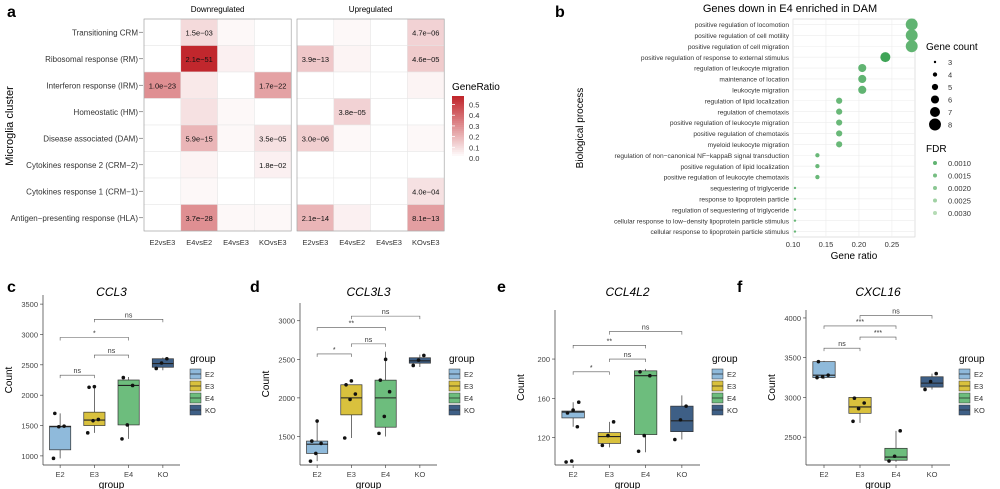 This screenshot has width=1000, height=489. What do you see at coordinates (950, 62) in the screenshot?
I see `size-legend-label: 3` at bounding box center [950, 62].